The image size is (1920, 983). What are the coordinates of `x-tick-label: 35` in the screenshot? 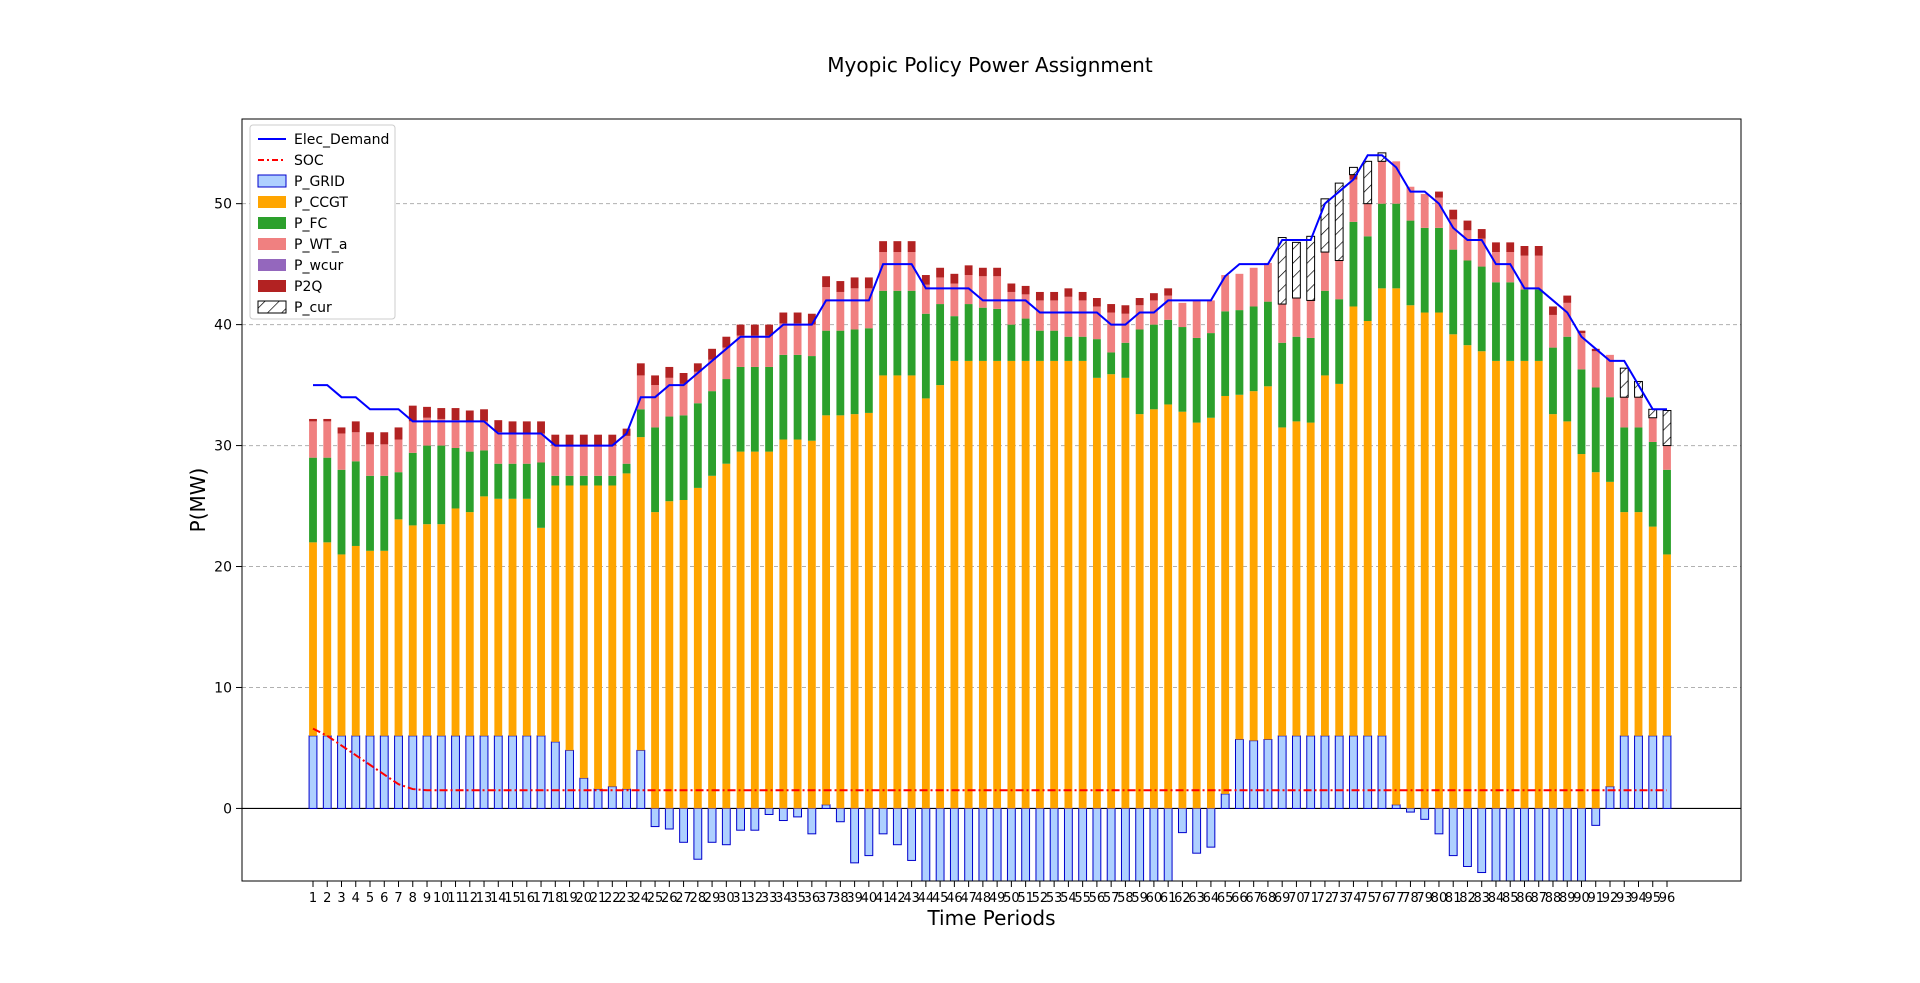 It's located at (797, 898).